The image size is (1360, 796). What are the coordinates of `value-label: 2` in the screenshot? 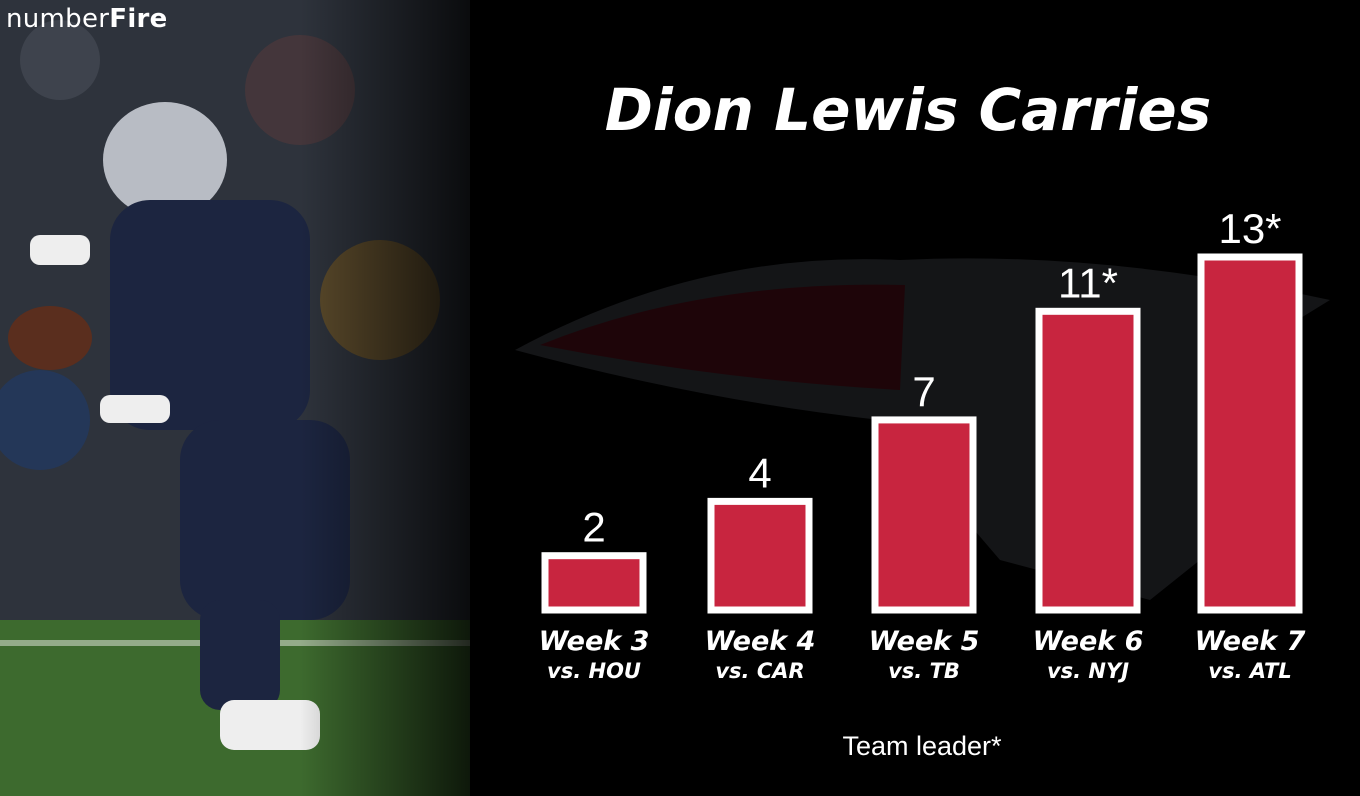 It's located at (593, 527).